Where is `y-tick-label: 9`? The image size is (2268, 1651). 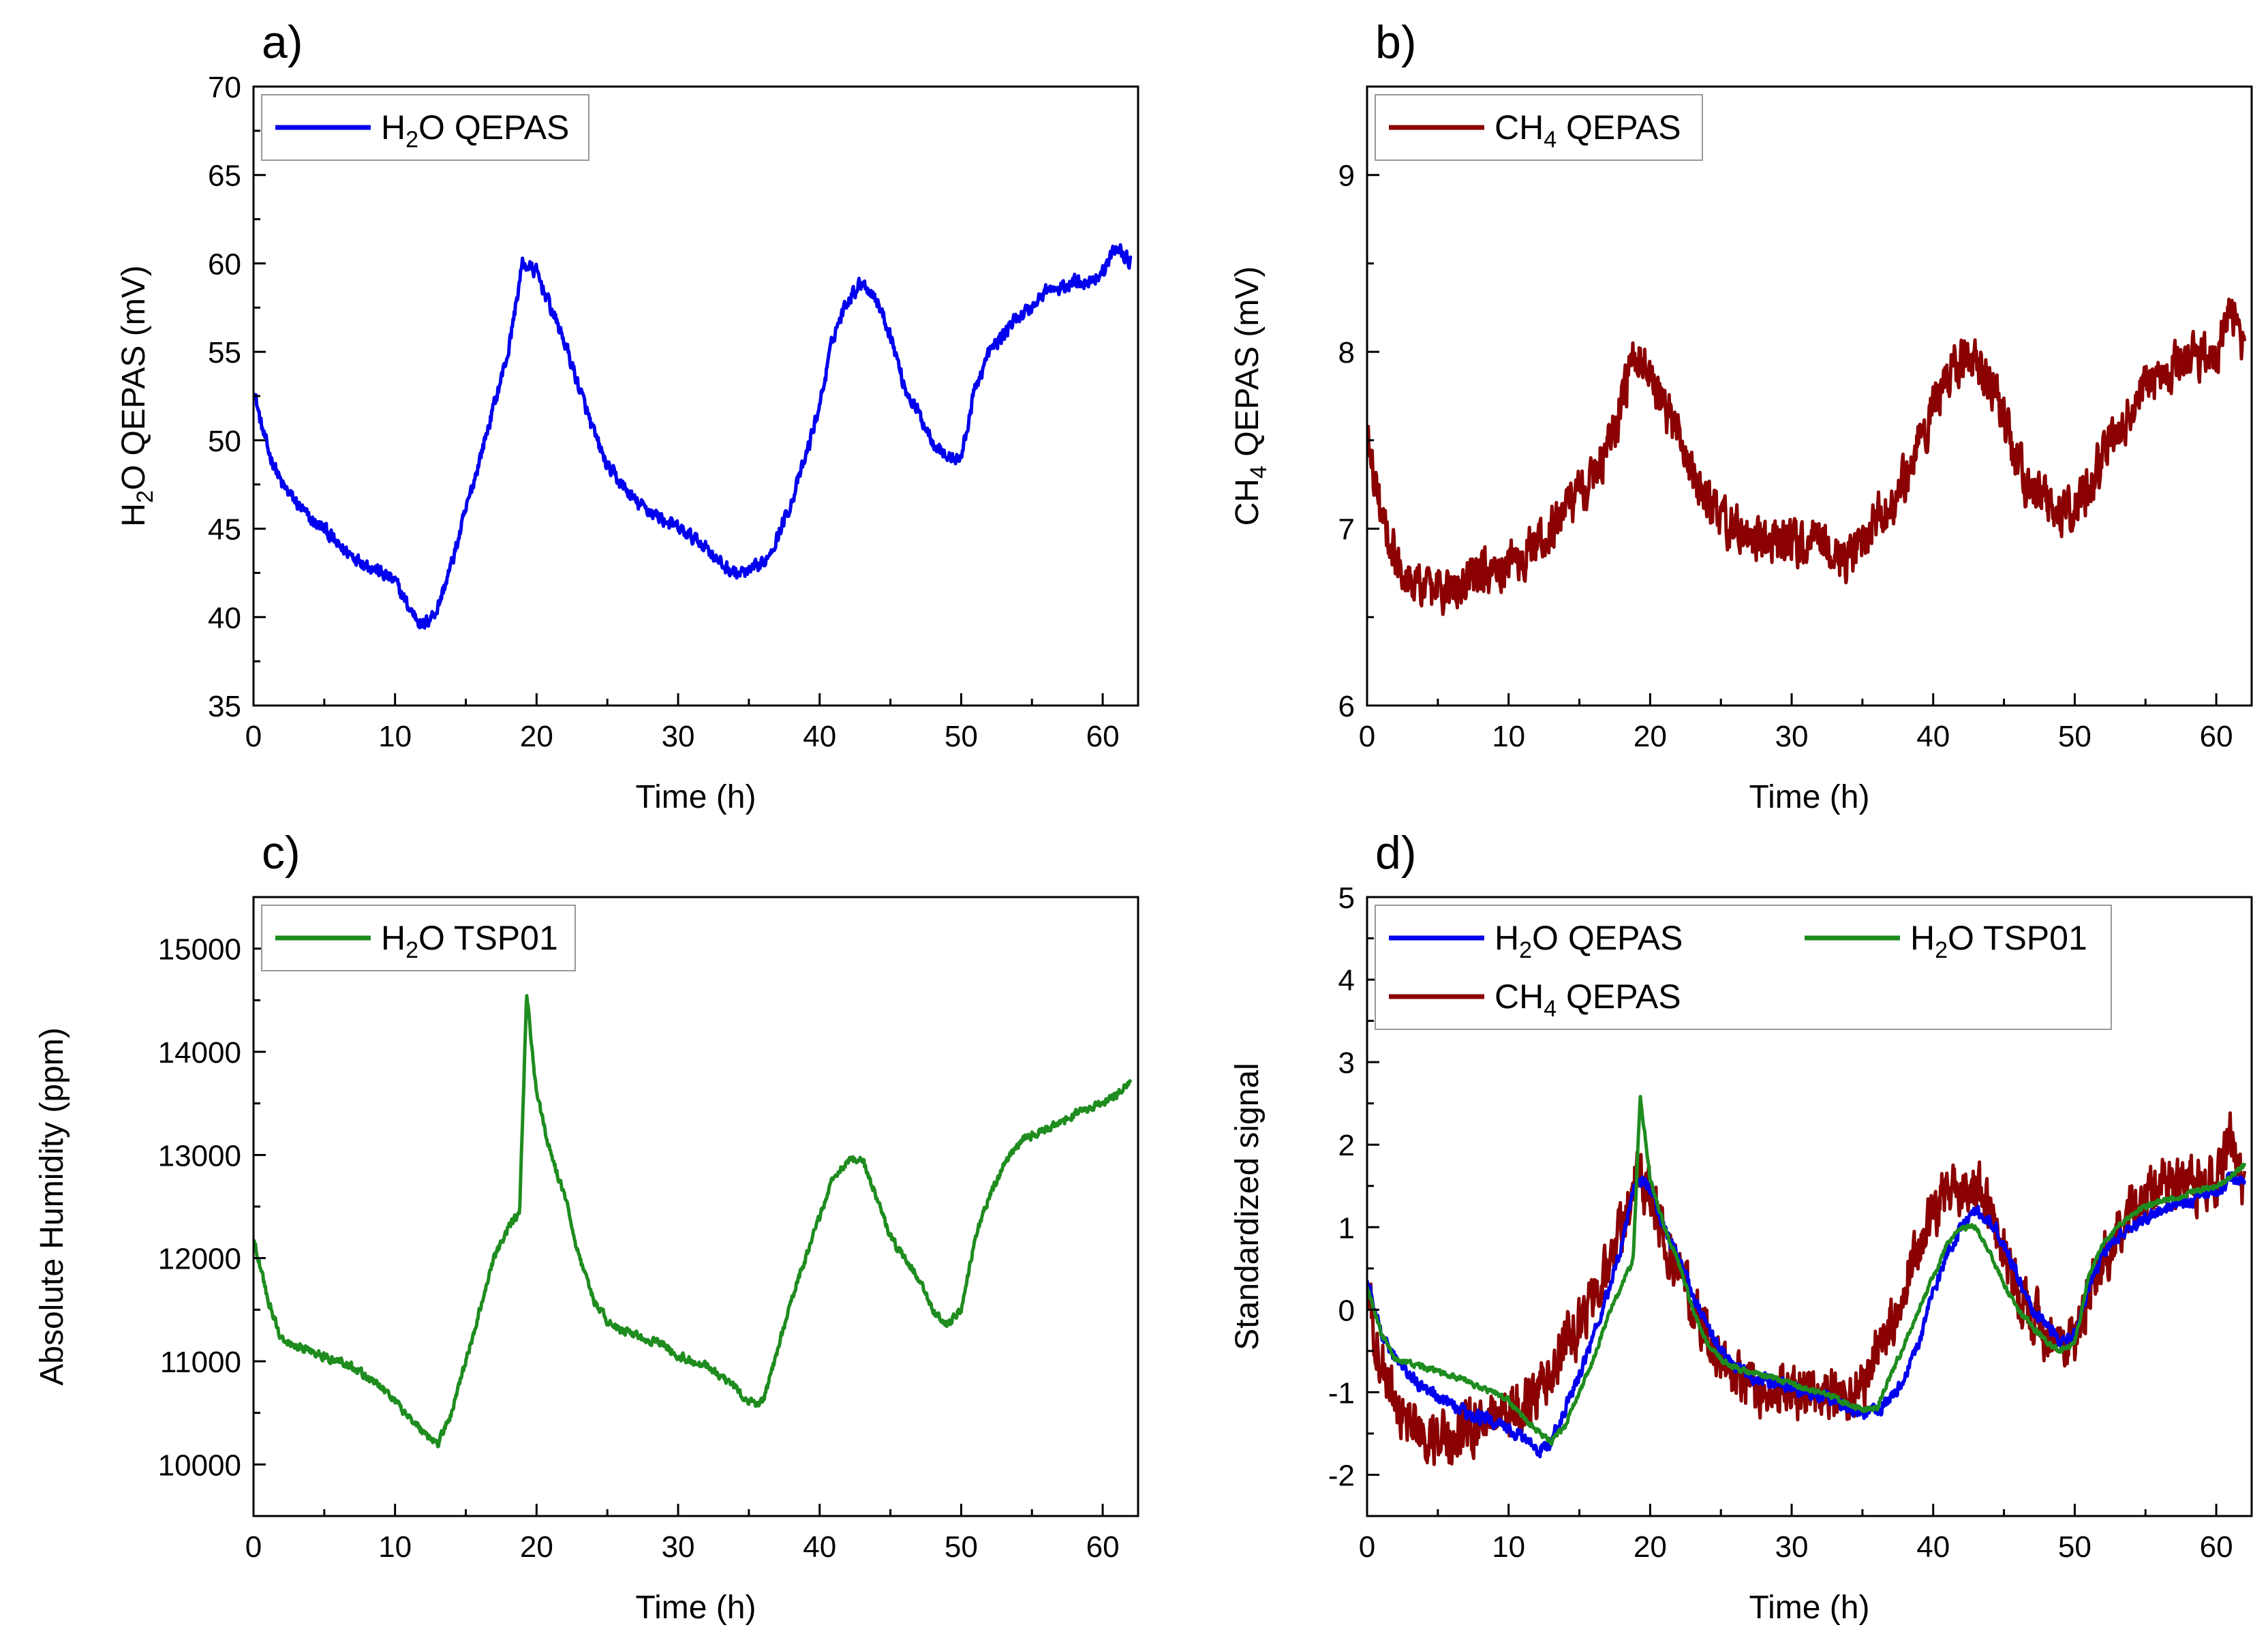
y-tick-label: 9 is located at coordinates (1346, 177).